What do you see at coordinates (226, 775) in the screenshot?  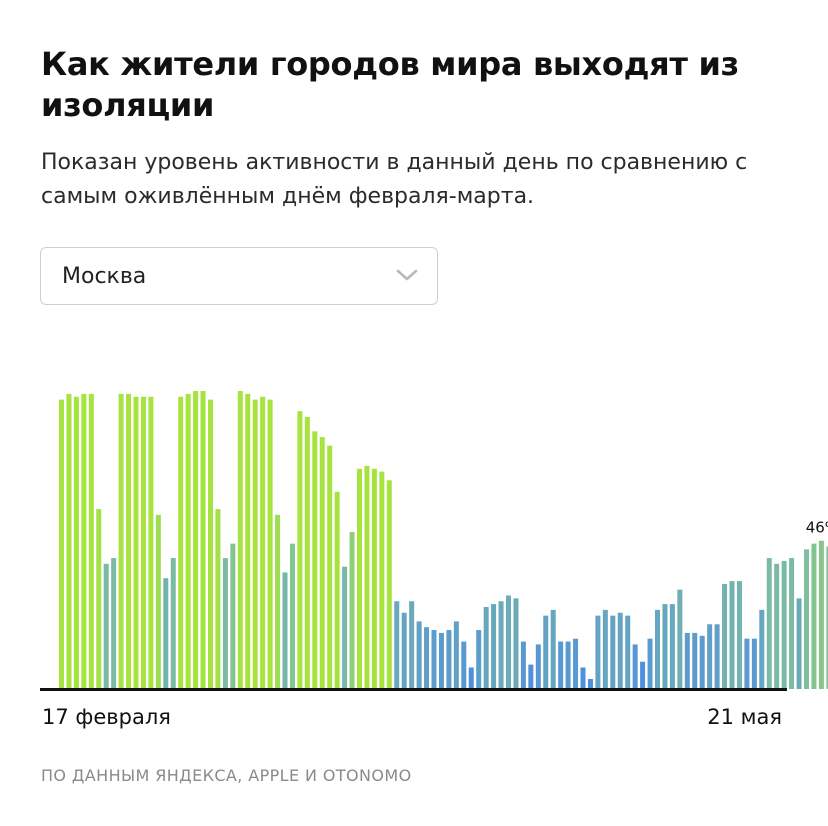 I see `source-note: ПО ДАННЫМ ЯНДЕКСА, APPLE И OTONOMO` at bounding box center [226, 775].